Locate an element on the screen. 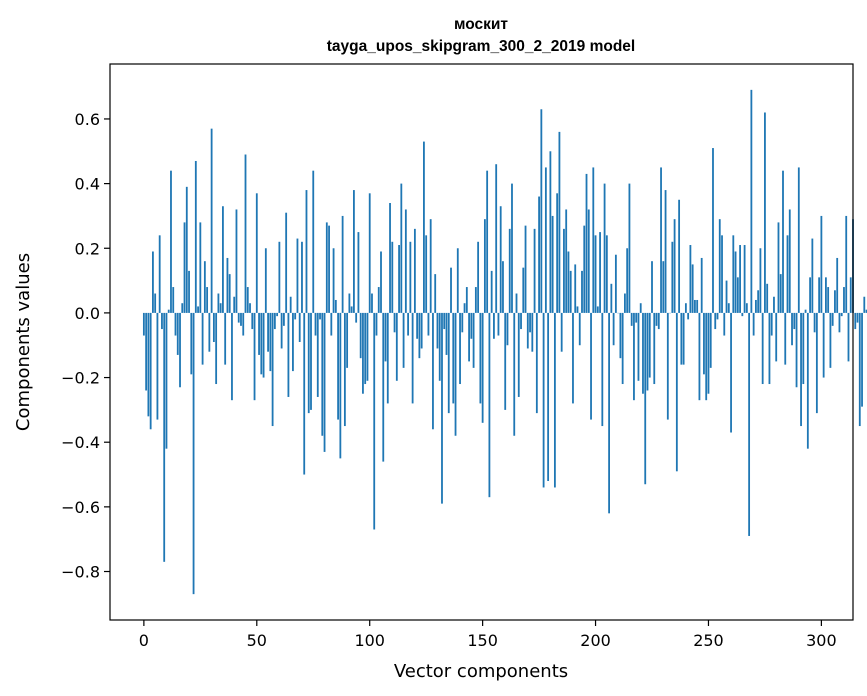 Image resolution: width=867 pixels, height=696 pixels. y-tick-label: 0.4 is located at coordinates (87, 184).